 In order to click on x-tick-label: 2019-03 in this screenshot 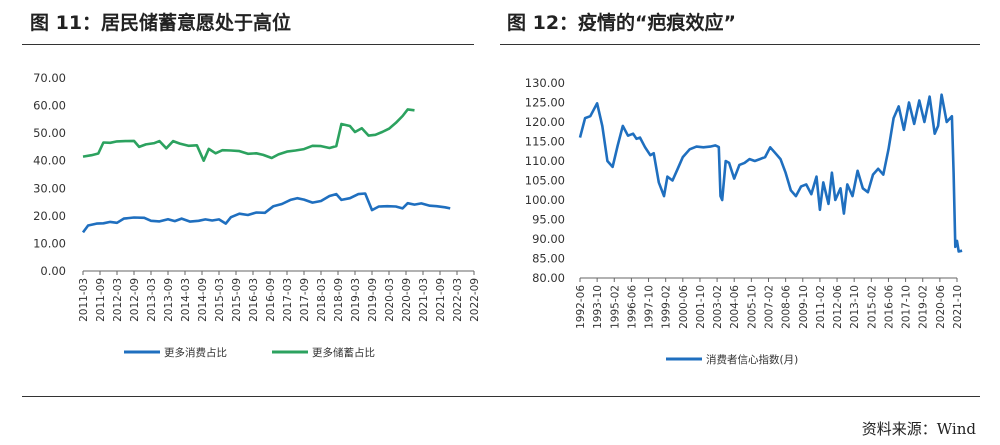, I will do `click(356, 300)`.